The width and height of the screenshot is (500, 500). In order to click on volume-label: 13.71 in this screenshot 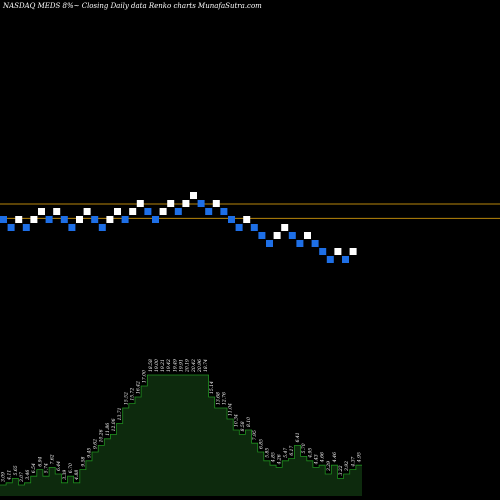, I will do `click(120, 414)`.